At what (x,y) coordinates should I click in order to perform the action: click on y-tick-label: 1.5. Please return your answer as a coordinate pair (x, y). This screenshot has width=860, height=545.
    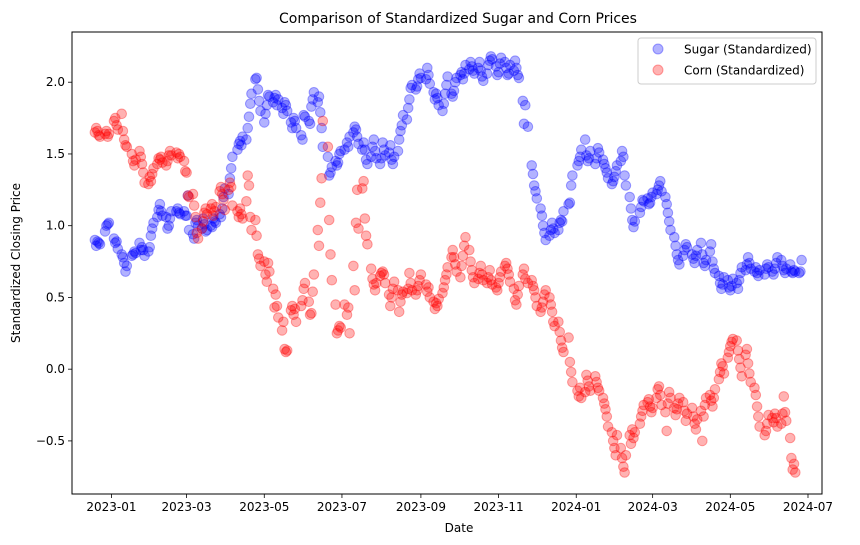
    Looking at the image, I should click on (55, 154).